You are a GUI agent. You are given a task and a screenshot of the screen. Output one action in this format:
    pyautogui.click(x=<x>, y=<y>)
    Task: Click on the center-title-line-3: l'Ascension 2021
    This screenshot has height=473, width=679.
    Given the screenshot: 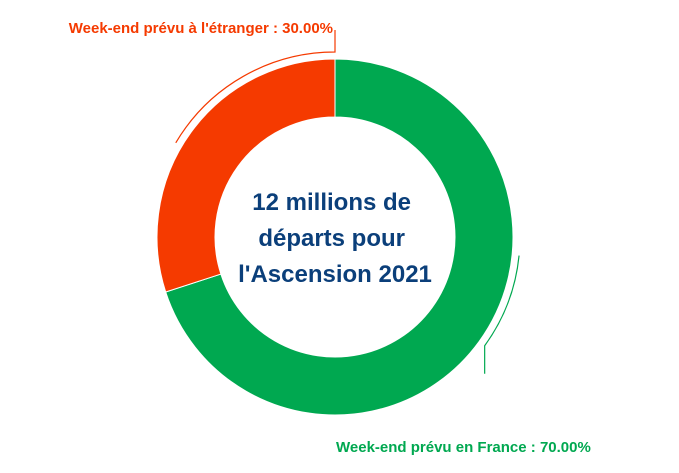 What is the action you would take?
    pyautogui.click(x=335, y=274)
    